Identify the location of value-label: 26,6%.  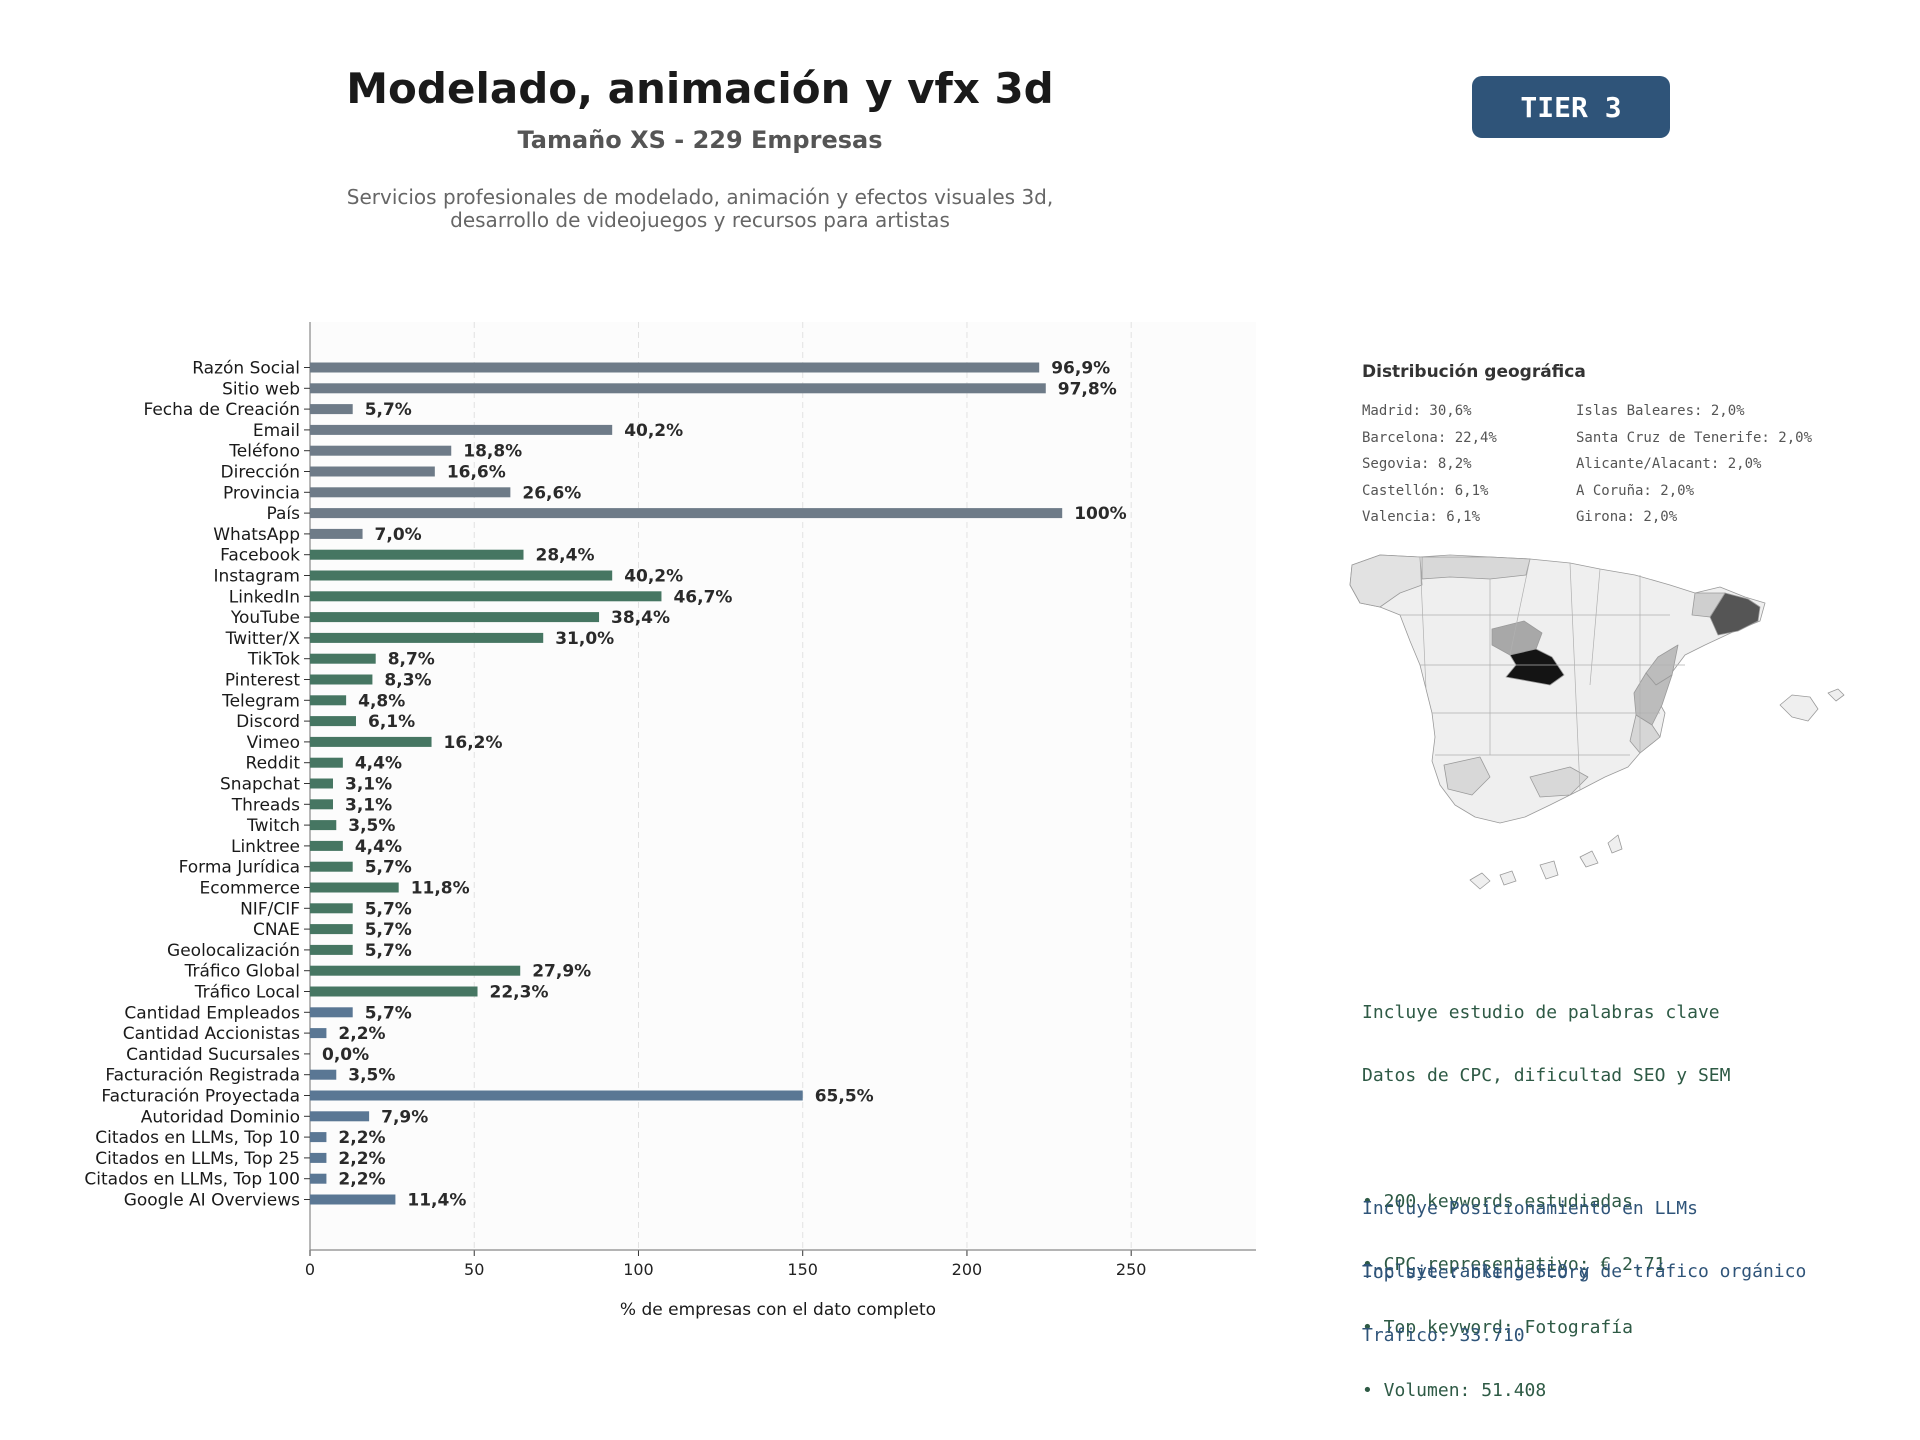
(551, 493).